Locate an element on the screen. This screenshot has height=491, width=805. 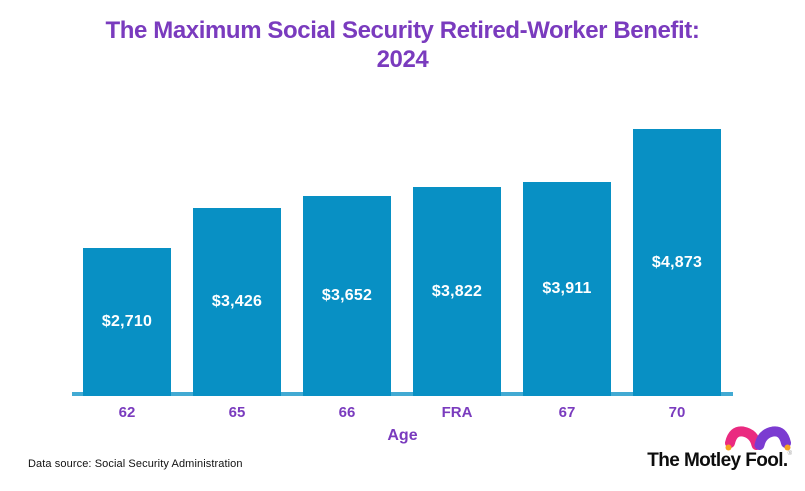
bar-value-label: $4,873 is located at coordinates (677, 262).